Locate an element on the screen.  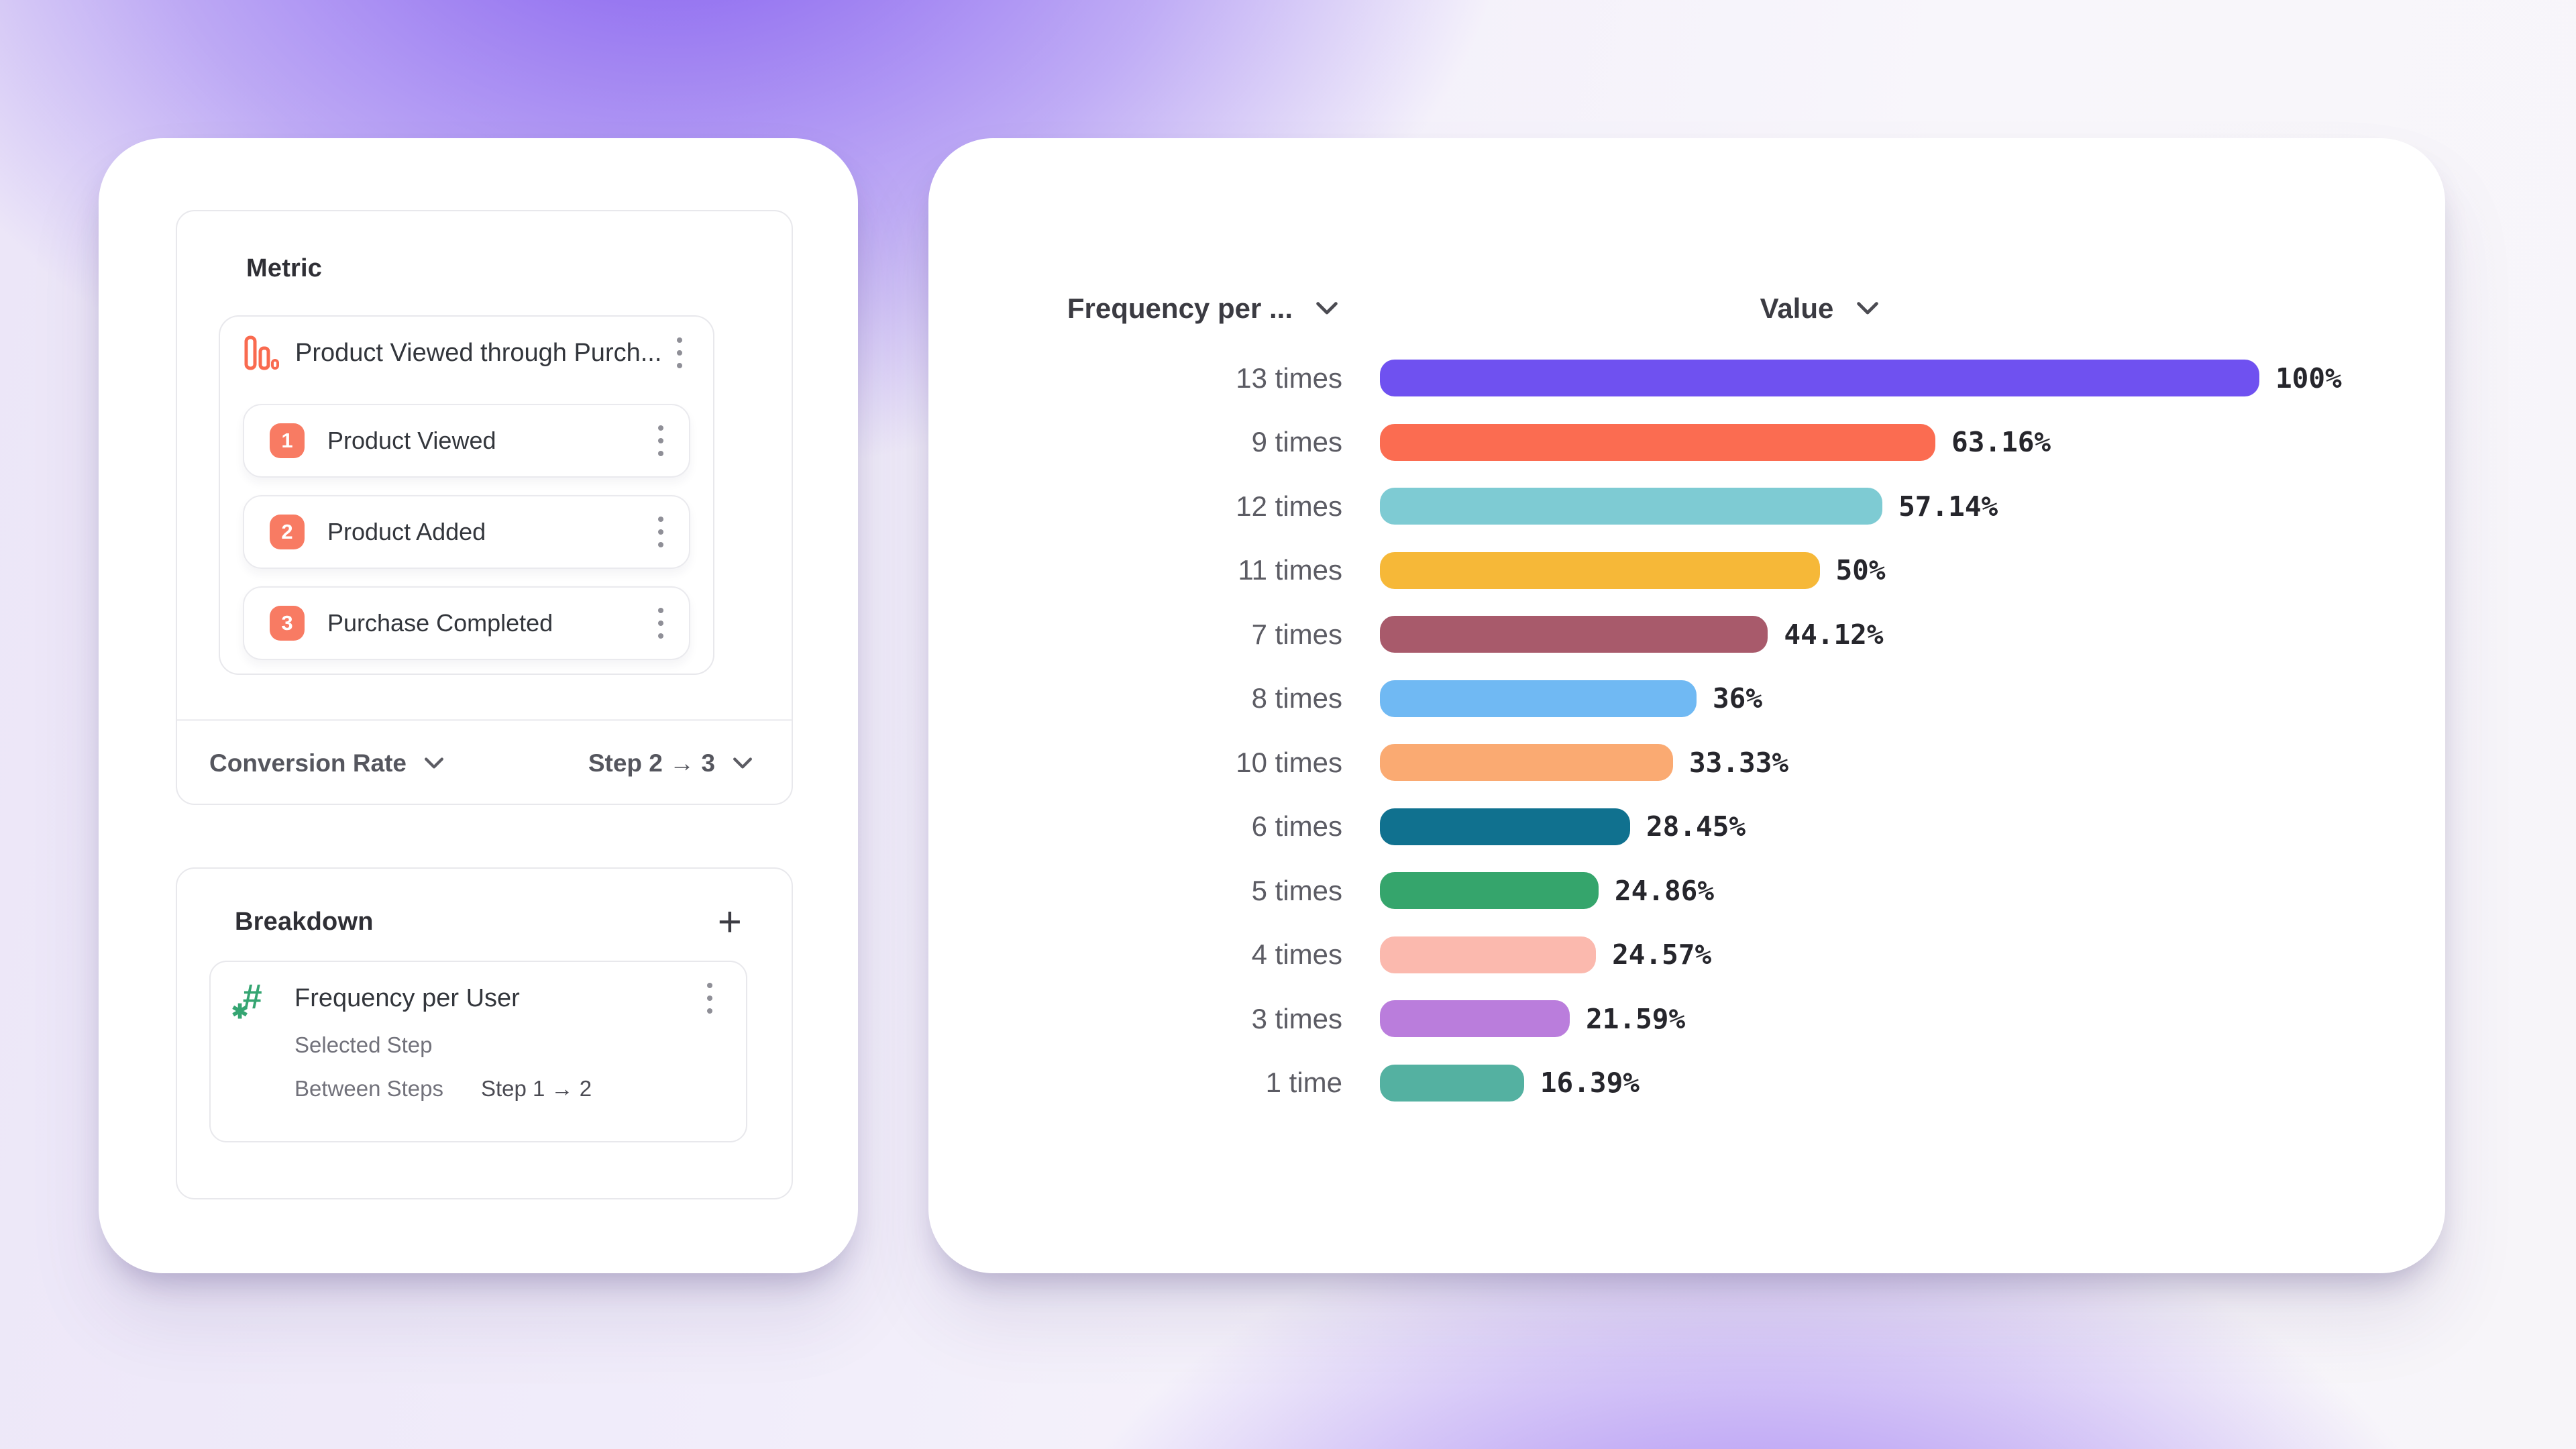
bar-category-label: 7 times is located at coordinates (1296, 634).